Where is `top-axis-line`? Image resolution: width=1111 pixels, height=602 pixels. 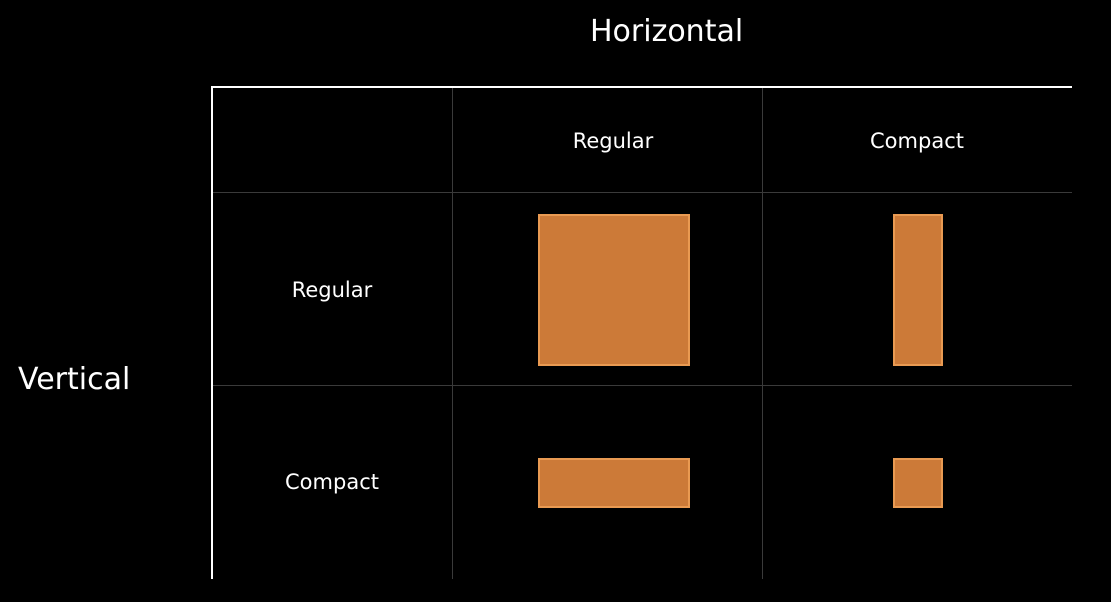 top-axis-line is located at coordinates (642, 87).